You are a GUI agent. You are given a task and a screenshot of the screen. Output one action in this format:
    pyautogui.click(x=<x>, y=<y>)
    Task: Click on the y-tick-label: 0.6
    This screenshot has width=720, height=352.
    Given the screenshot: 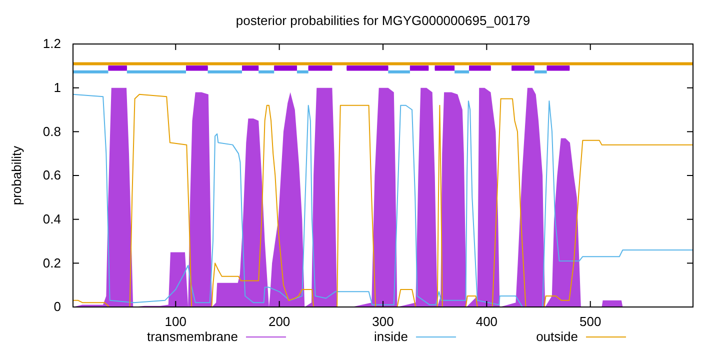 What is the action you would take?
    pyautogui.click(x=51, y=175)
    